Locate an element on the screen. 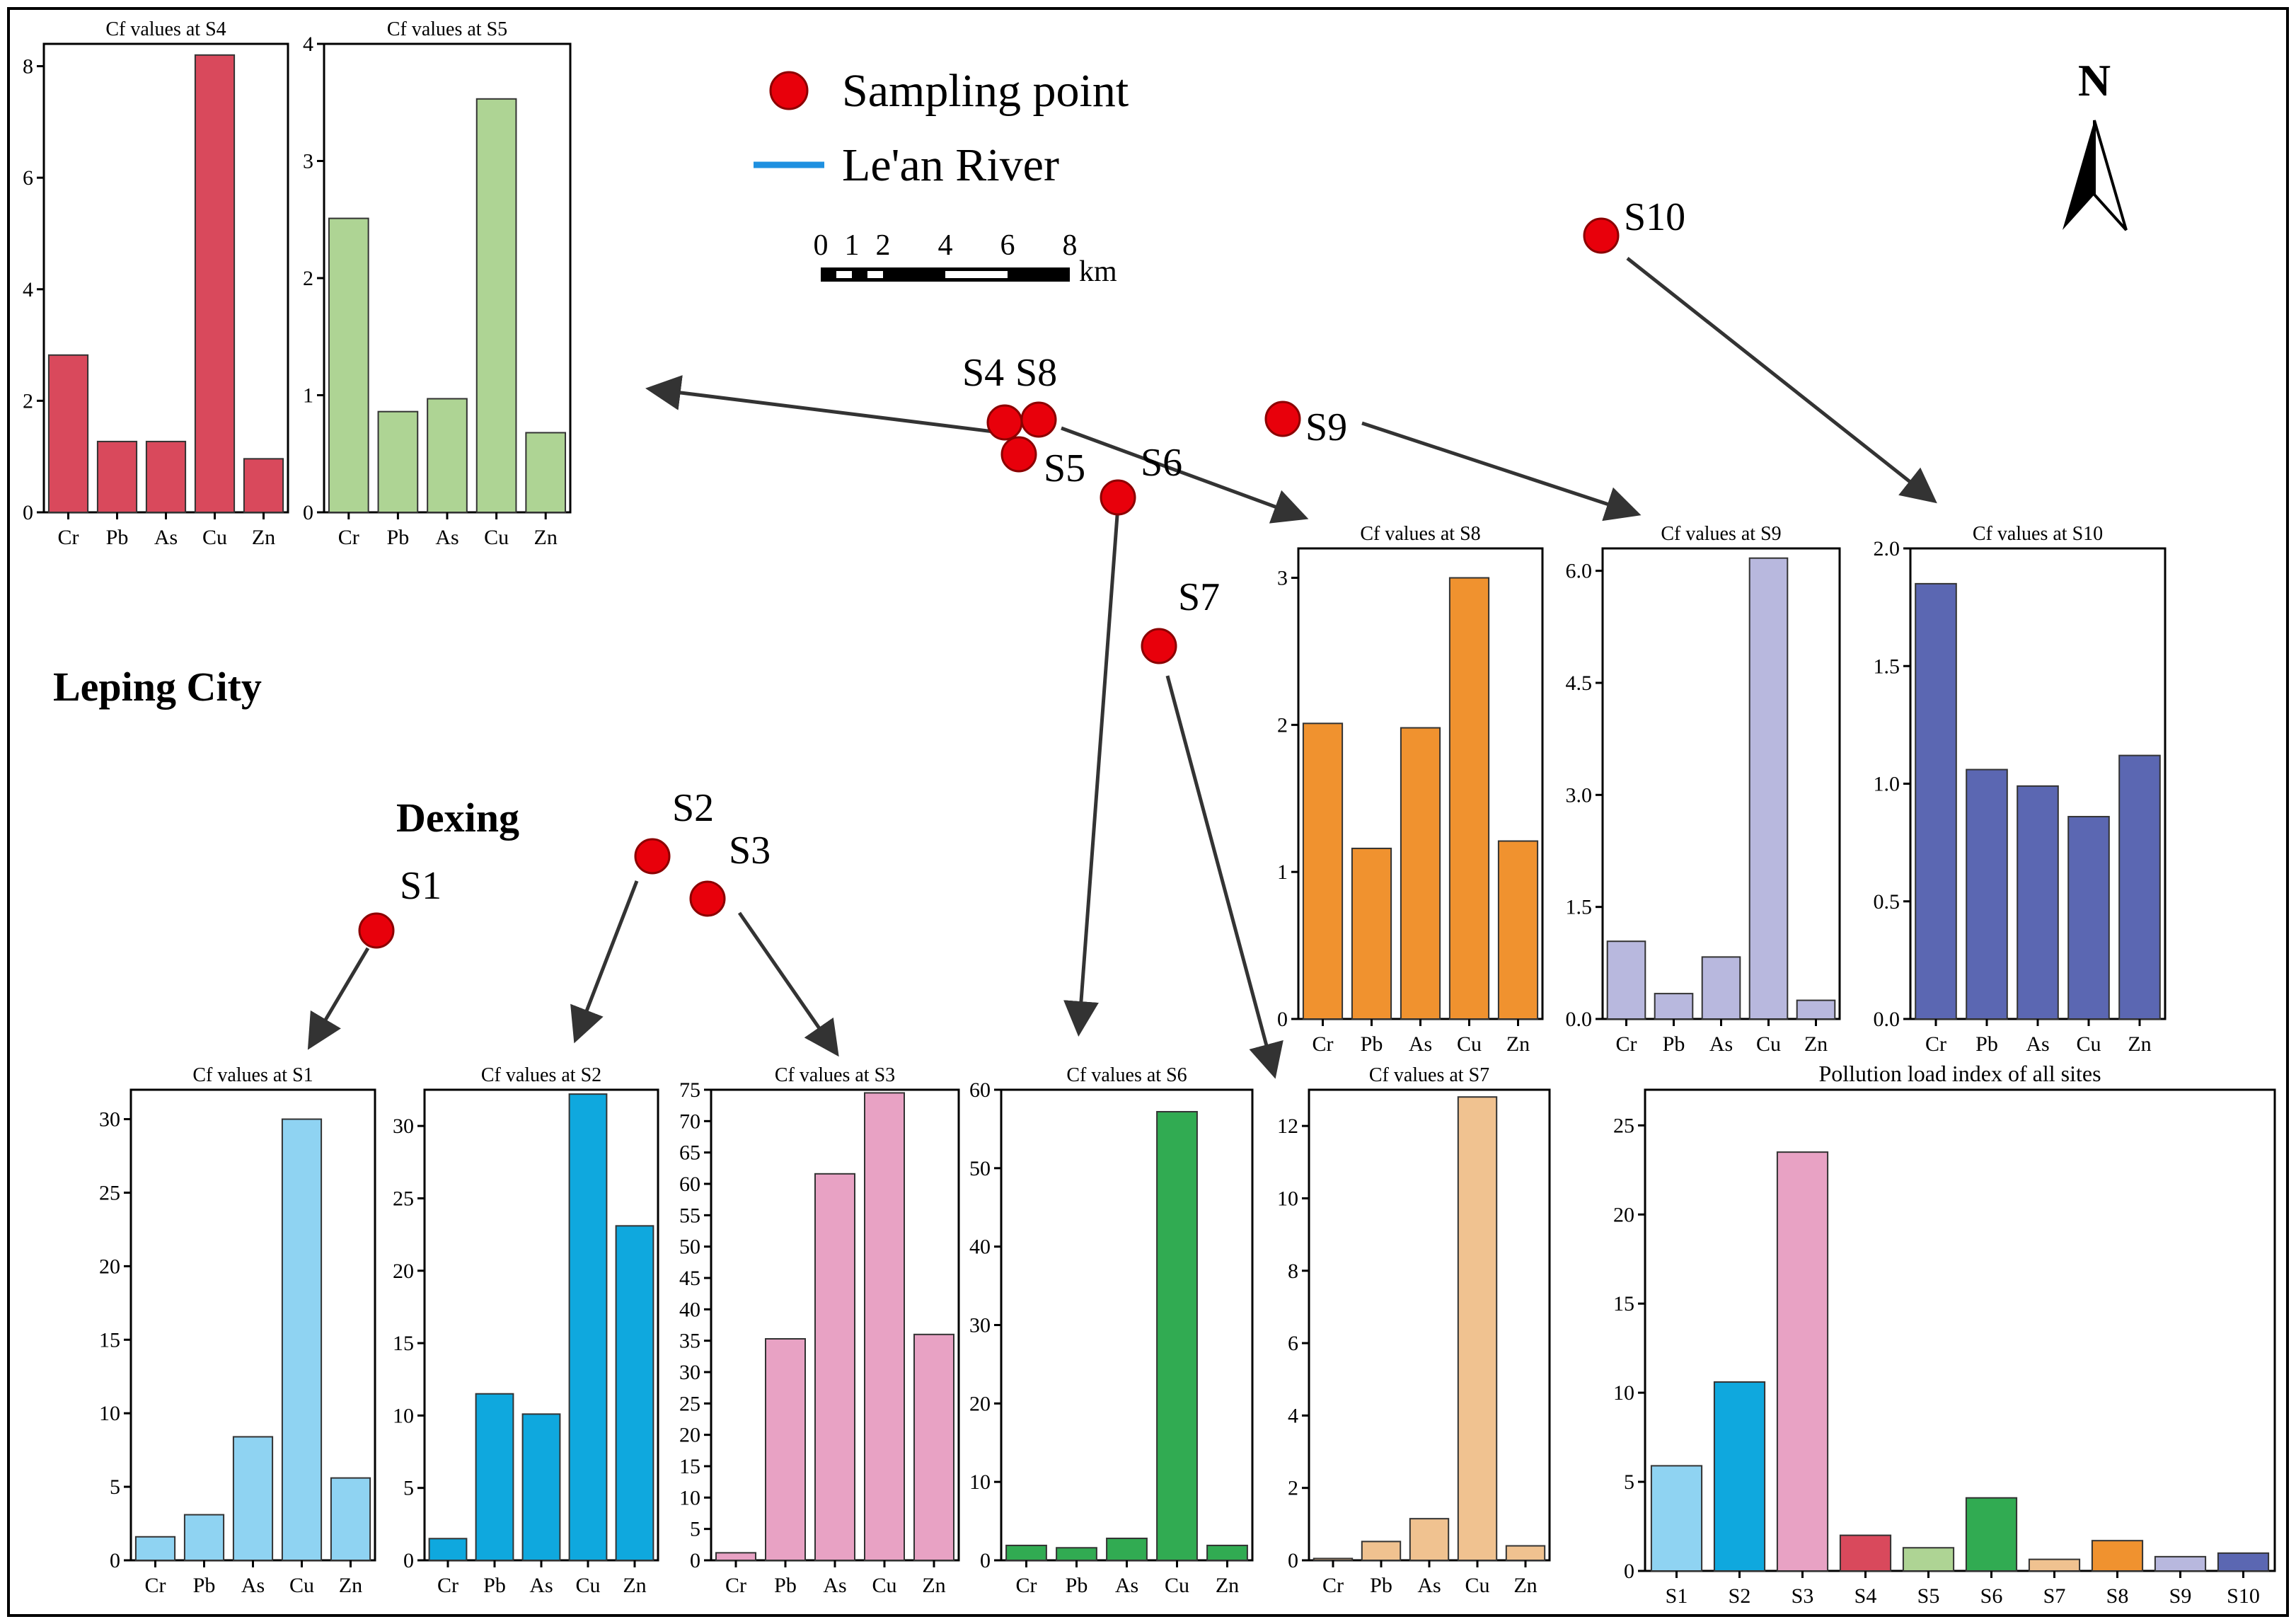  y-tick-label: 8 is located at coordinates (28, 67).